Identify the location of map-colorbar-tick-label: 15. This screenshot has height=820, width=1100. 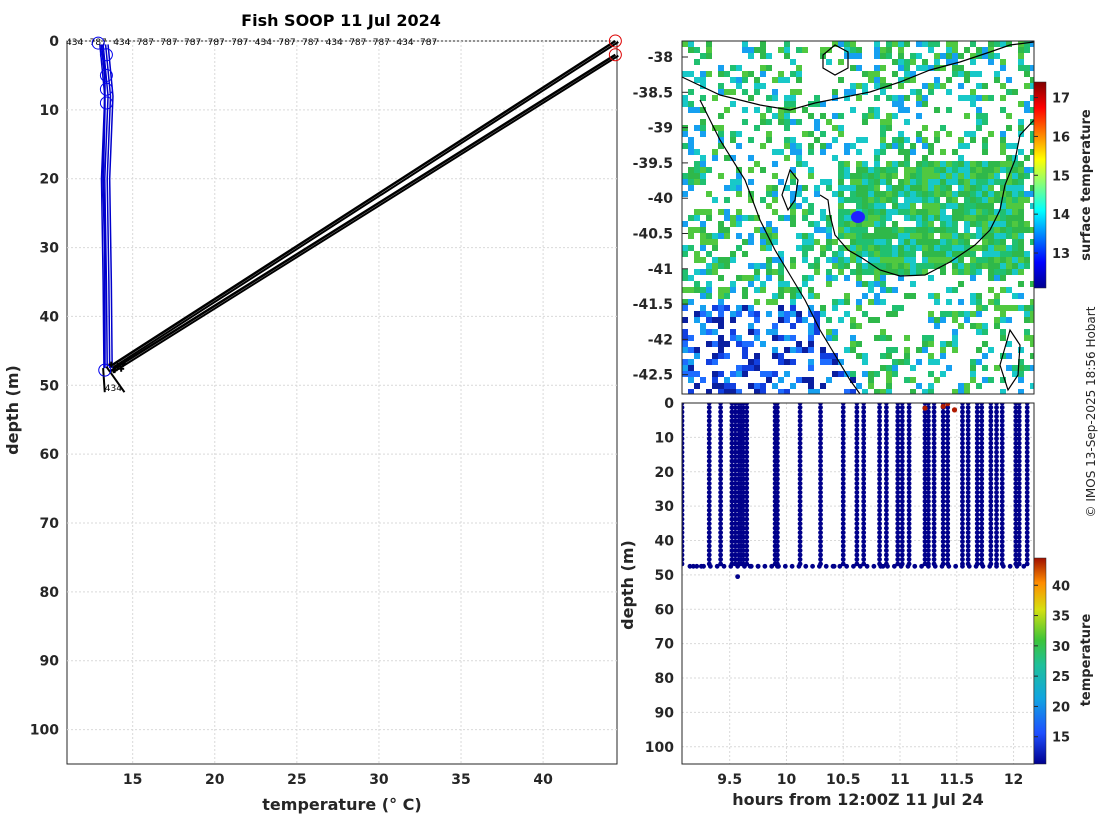
(1061, 176).